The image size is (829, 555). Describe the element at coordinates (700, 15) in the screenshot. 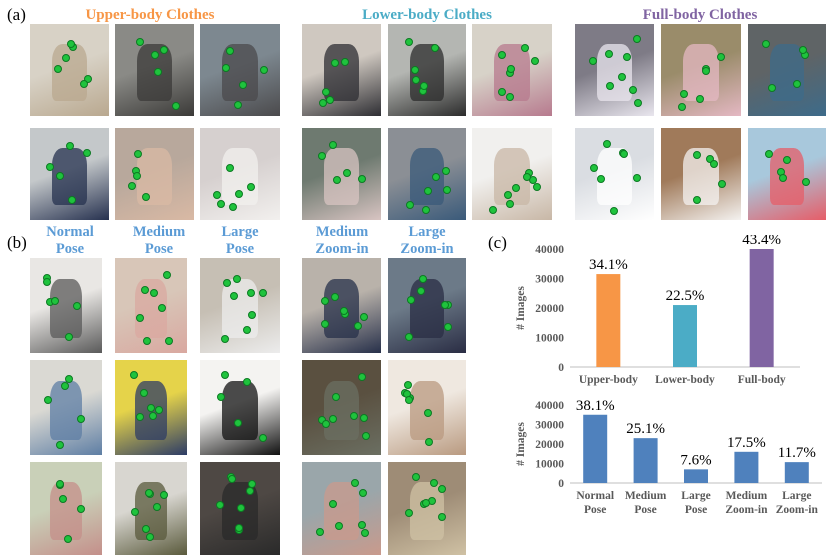

I see `full-body-clothes-title: Full-body Clothes` at that location.